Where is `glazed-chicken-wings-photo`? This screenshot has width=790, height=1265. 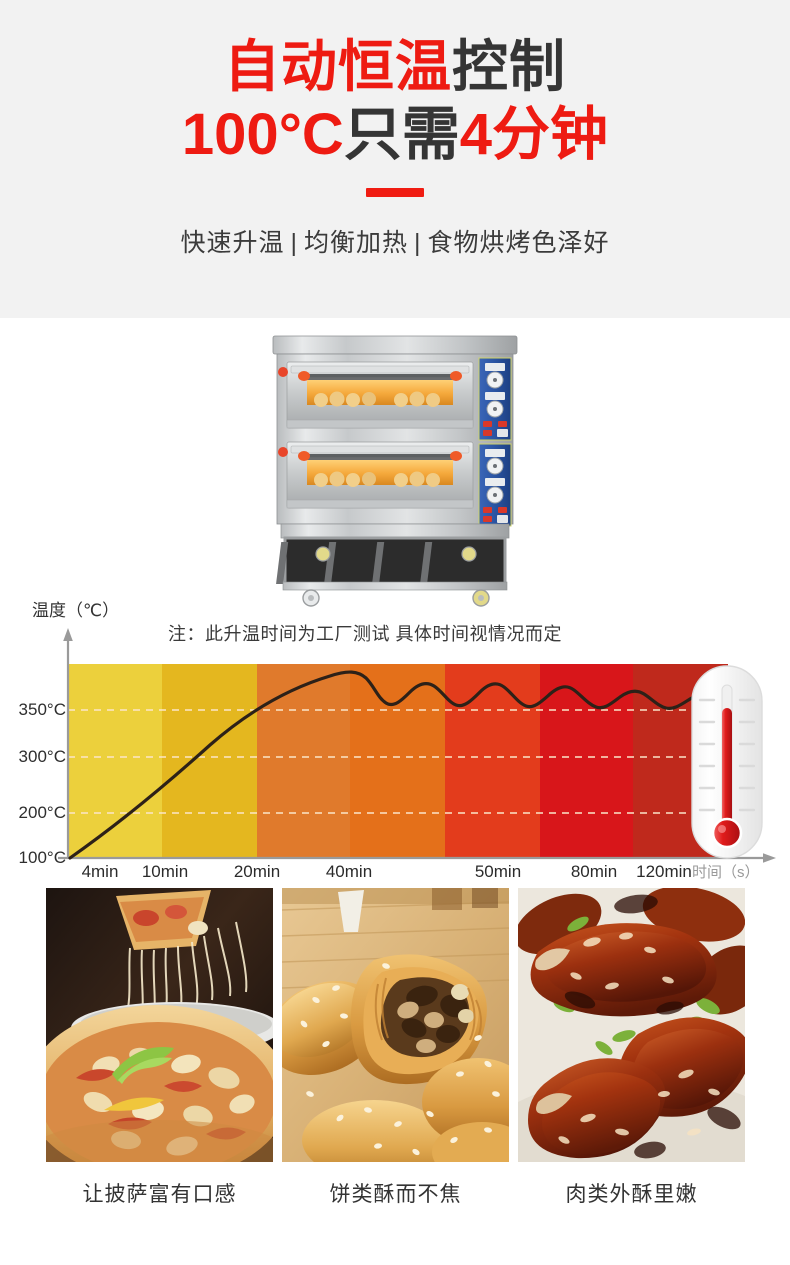 glazed-chicken-wings-photo is located at coordinates (631, 1025).